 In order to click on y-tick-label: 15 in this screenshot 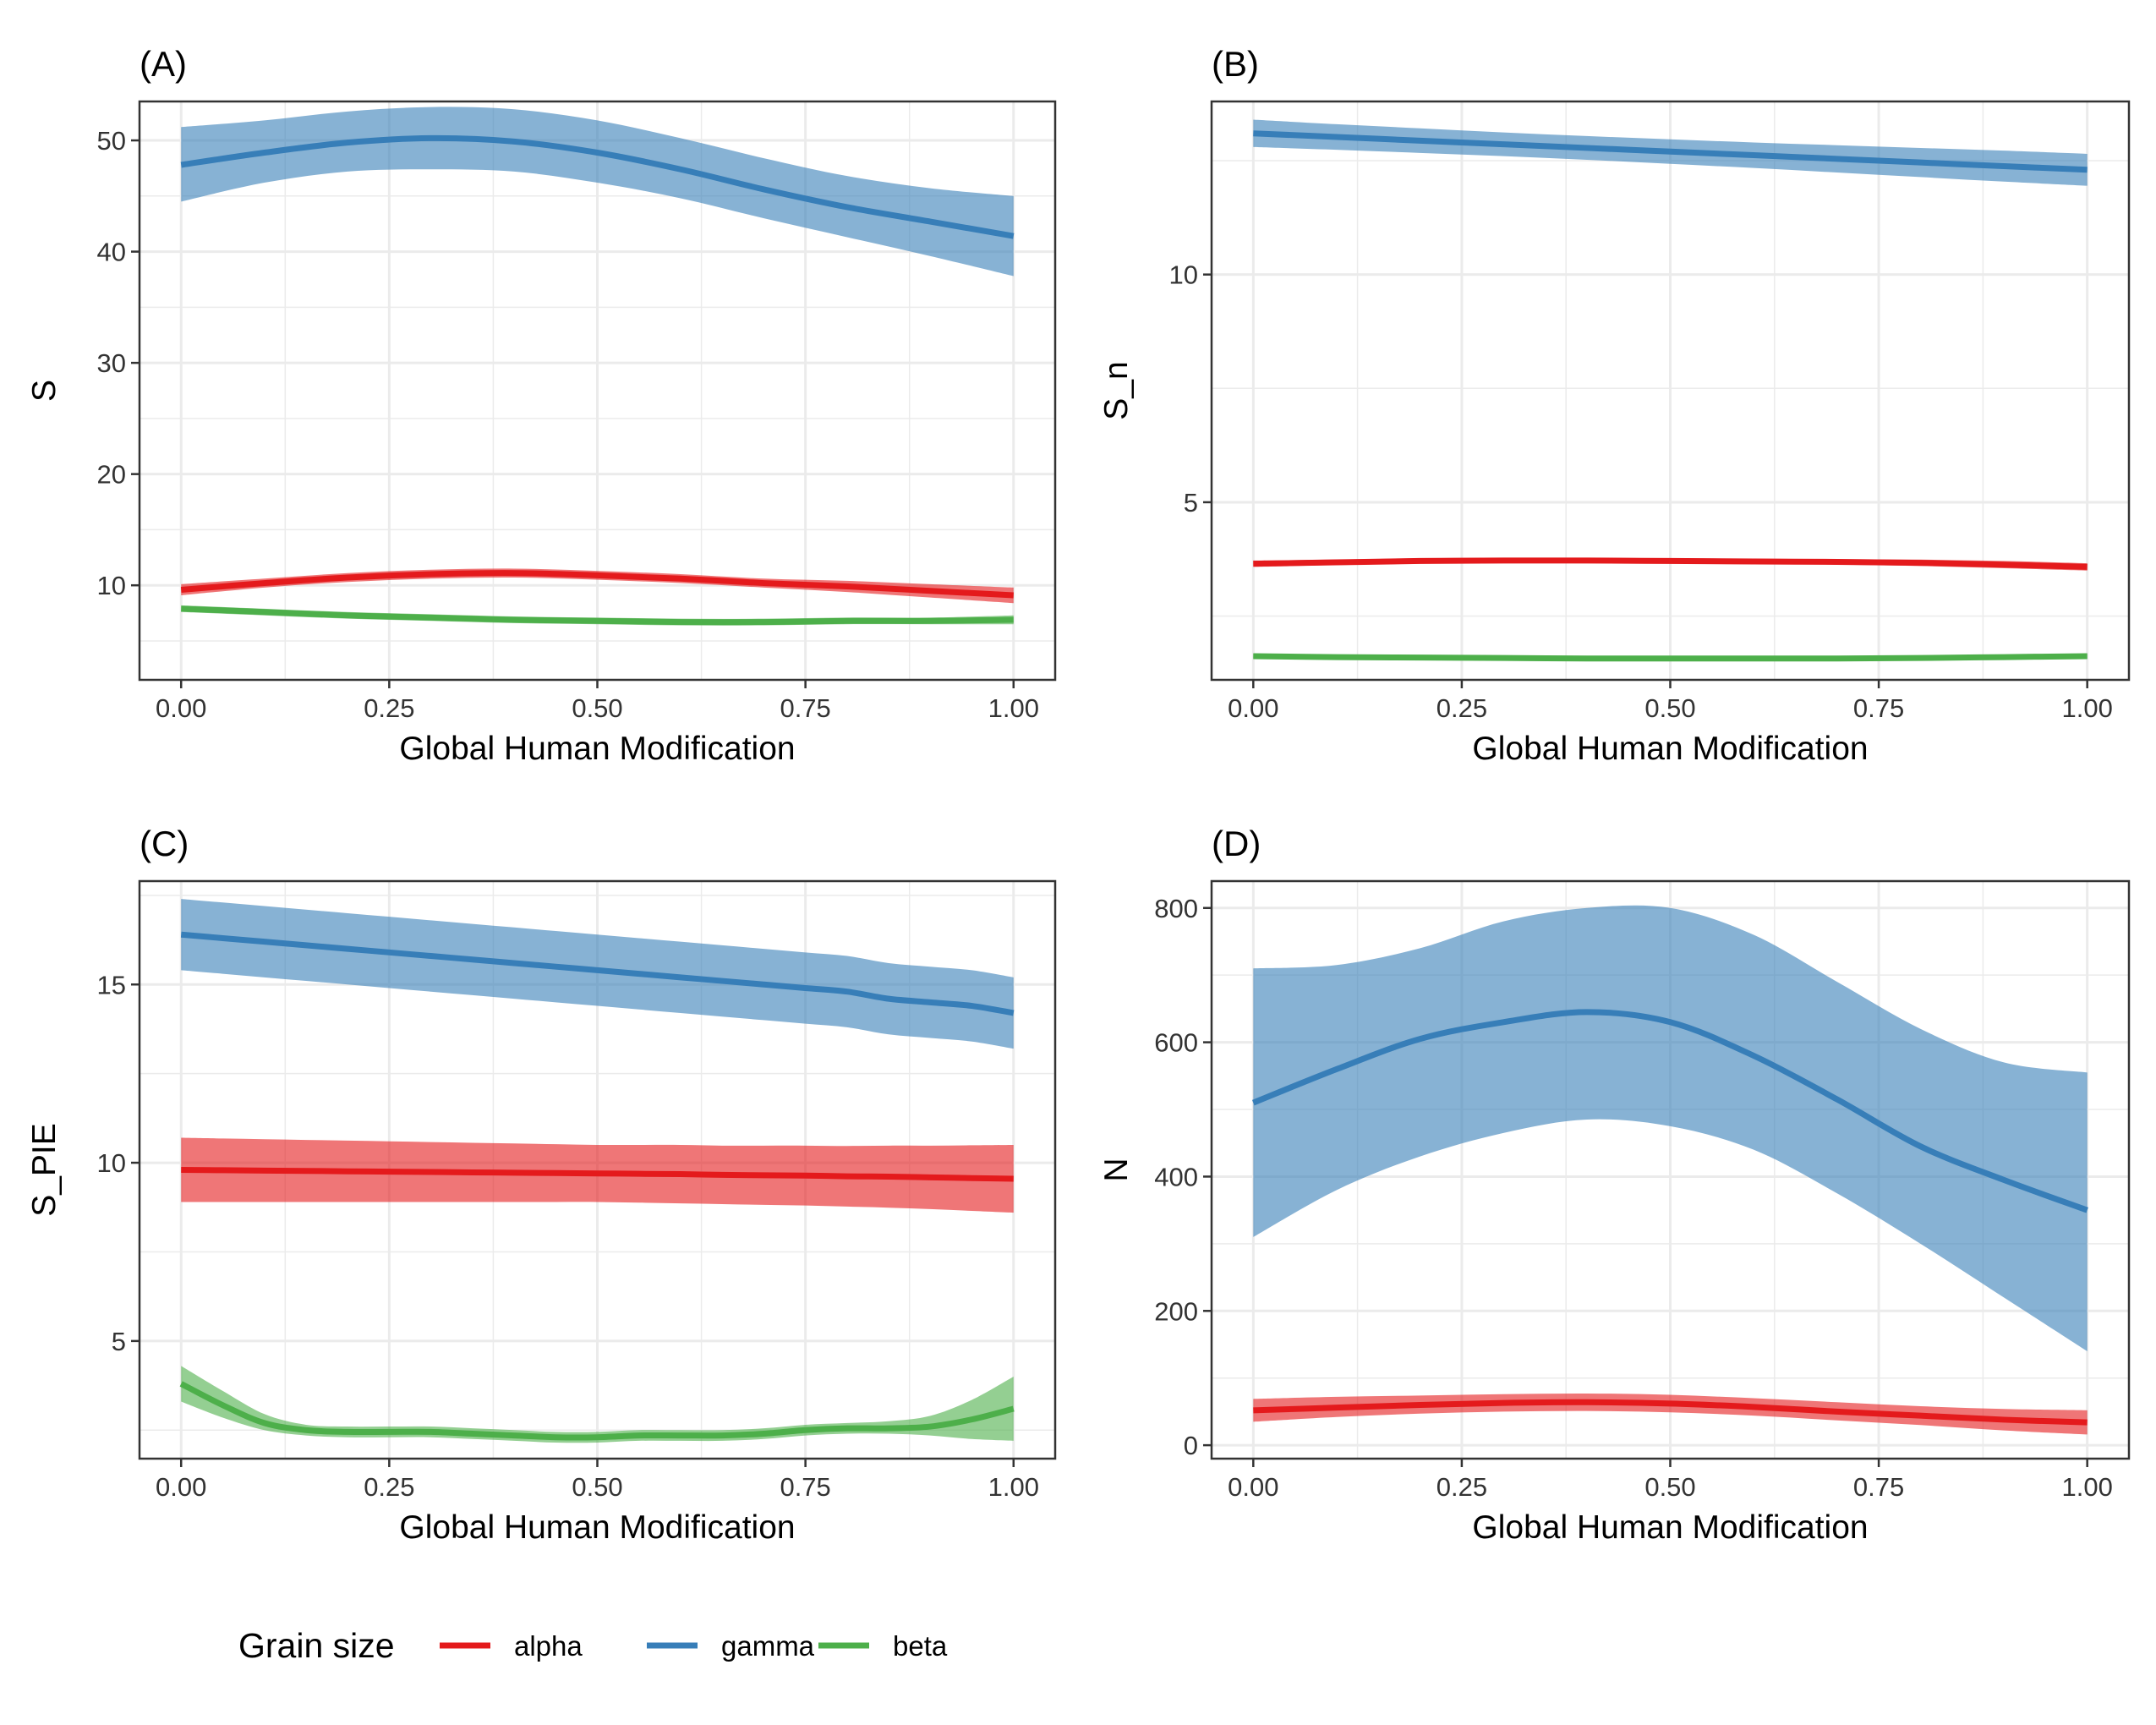, I will do `click(111, 984)`.